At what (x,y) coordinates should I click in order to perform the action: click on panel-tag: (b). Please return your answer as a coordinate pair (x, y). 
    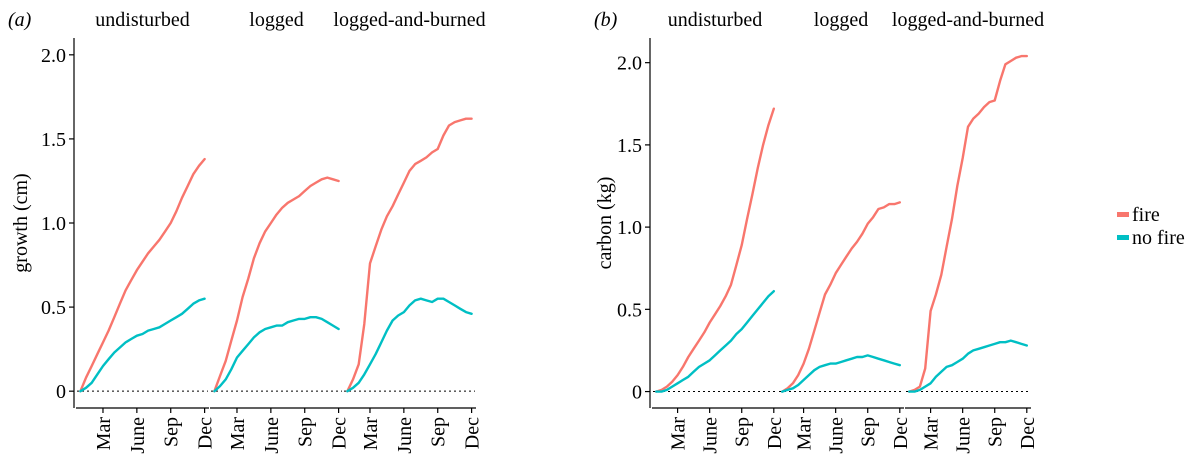
    Looking at the image, I should click on (606, 20).